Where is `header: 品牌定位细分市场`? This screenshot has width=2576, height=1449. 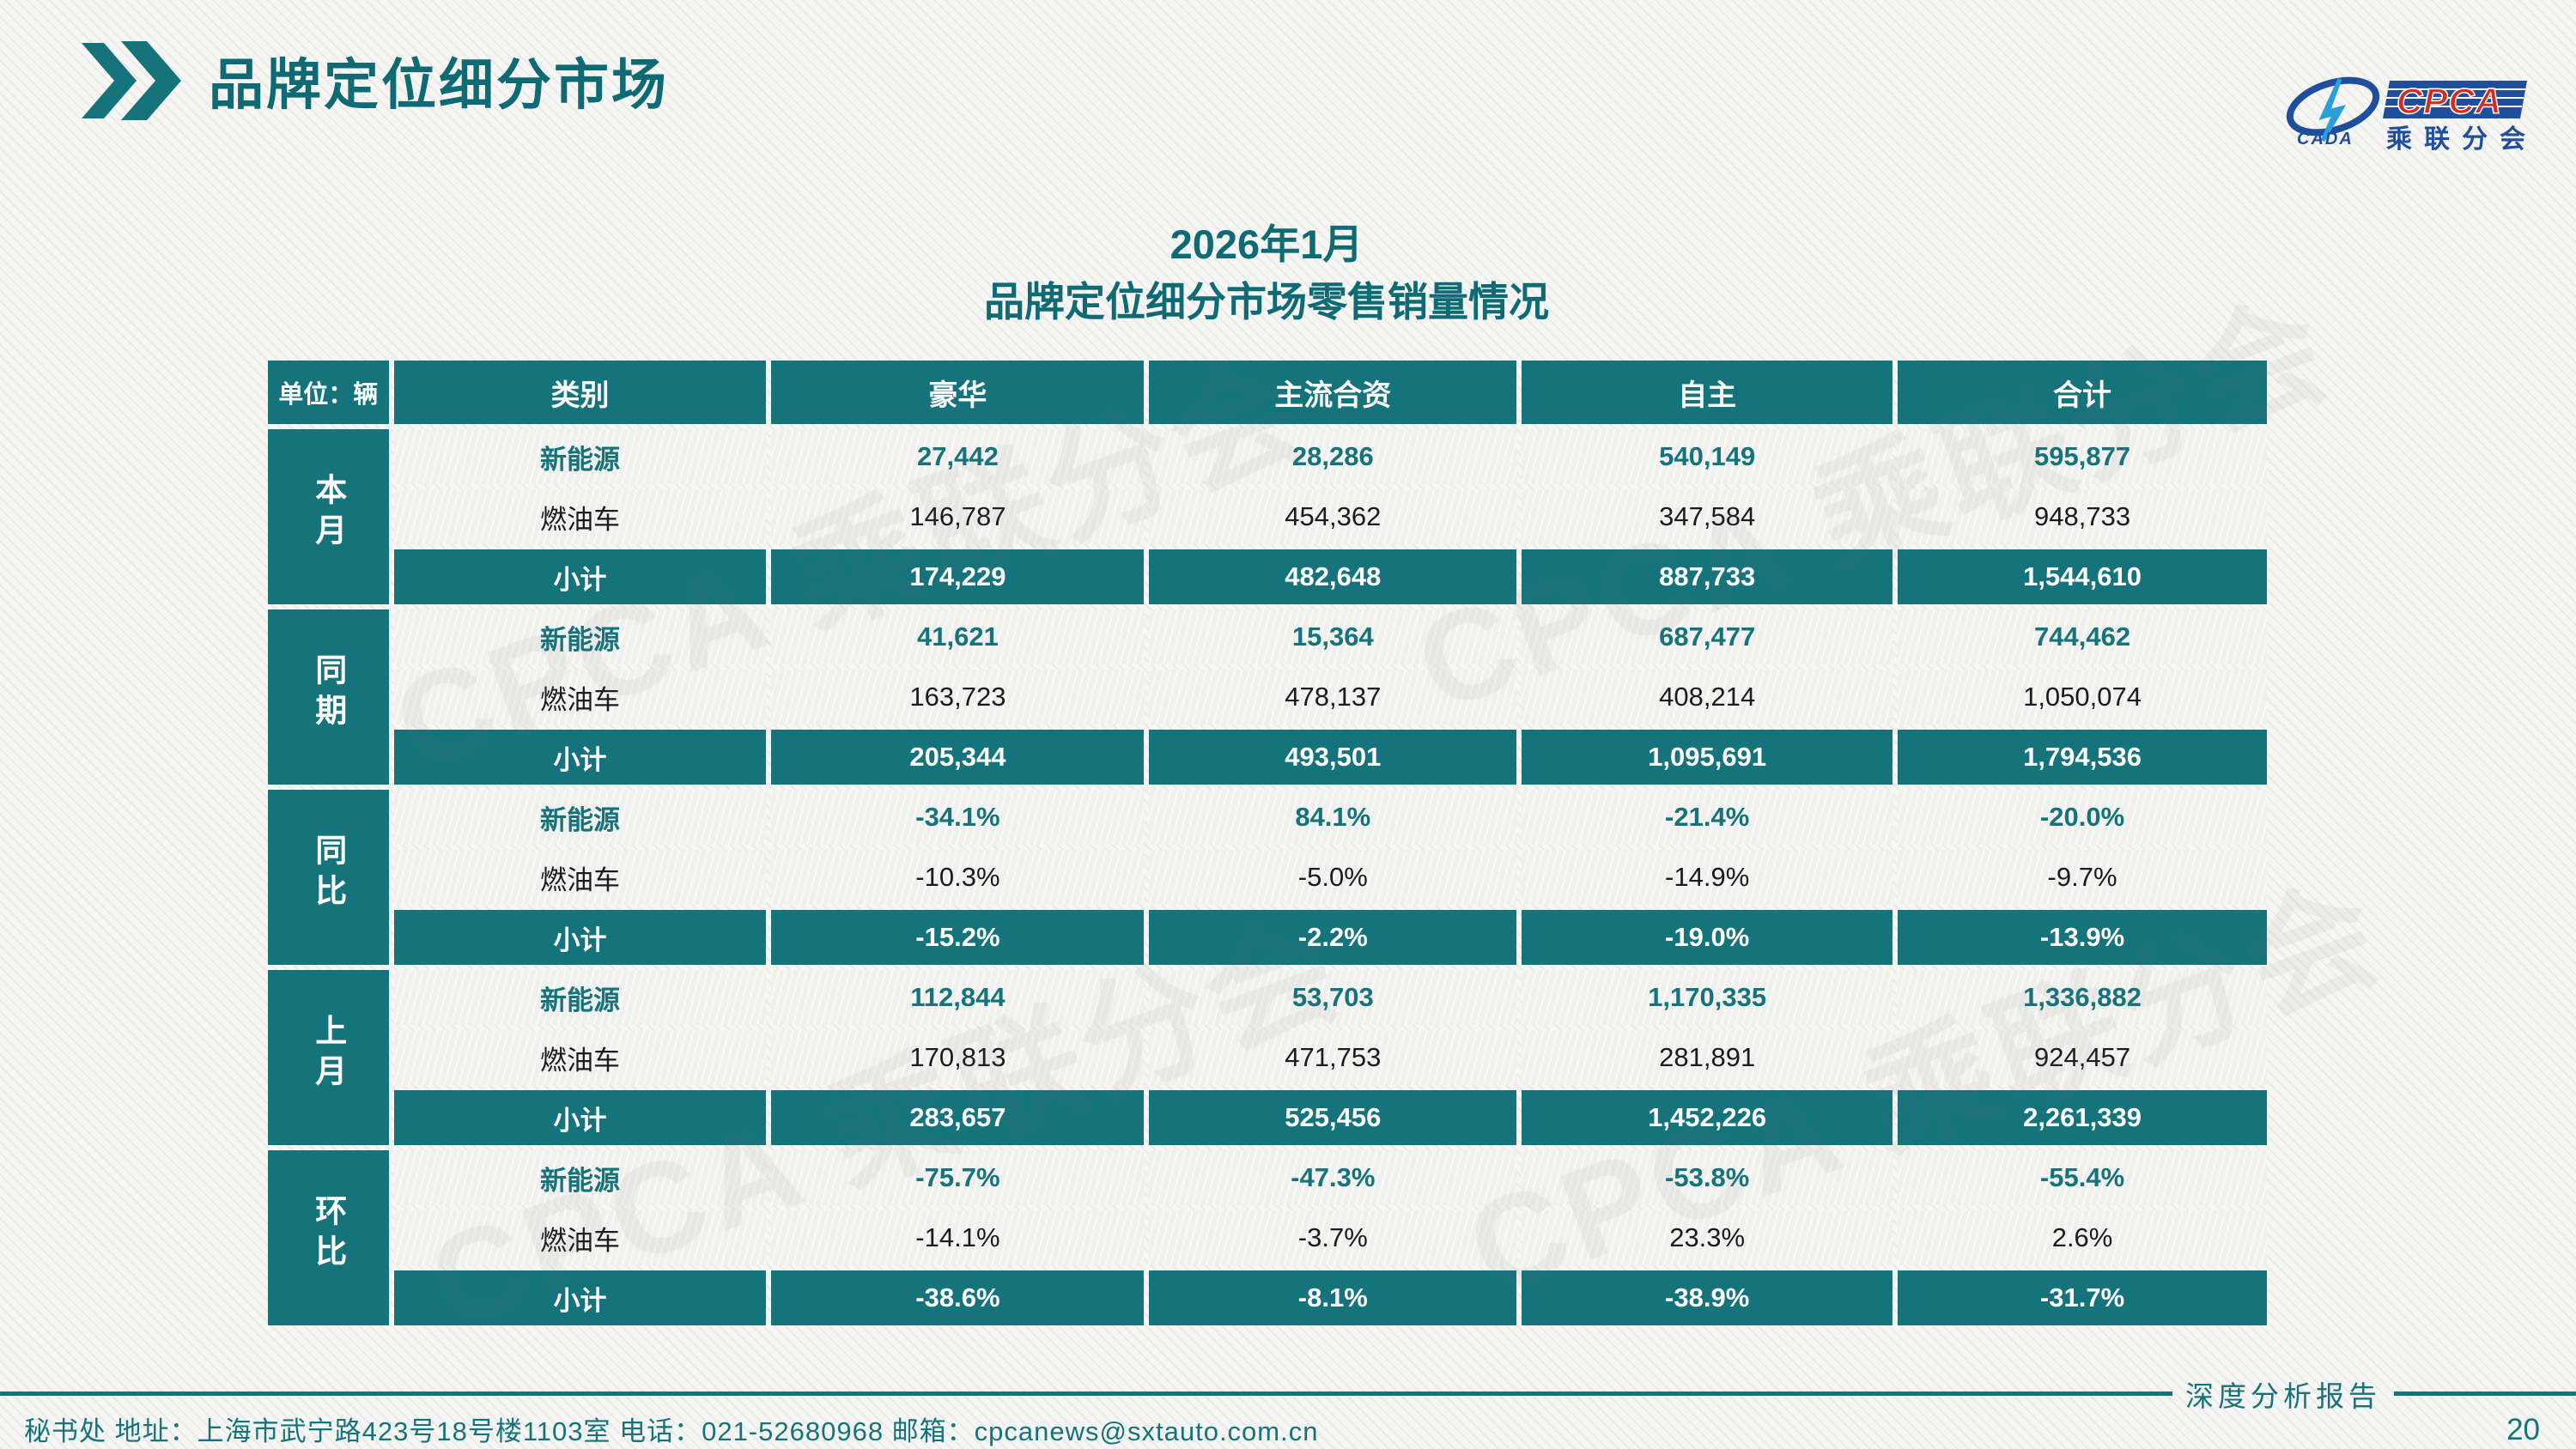
header: 品牌定位细分市场 is located at coordinates (376, 80).